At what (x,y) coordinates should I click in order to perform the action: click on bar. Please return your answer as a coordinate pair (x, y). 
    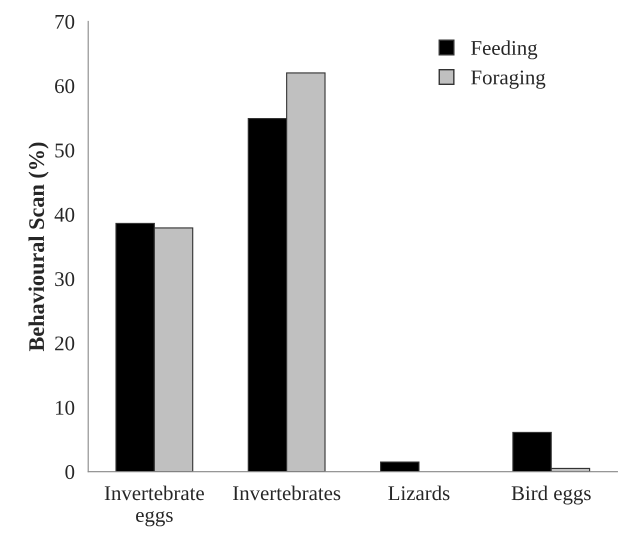
    Looking at the image, I should click on (400, 466).